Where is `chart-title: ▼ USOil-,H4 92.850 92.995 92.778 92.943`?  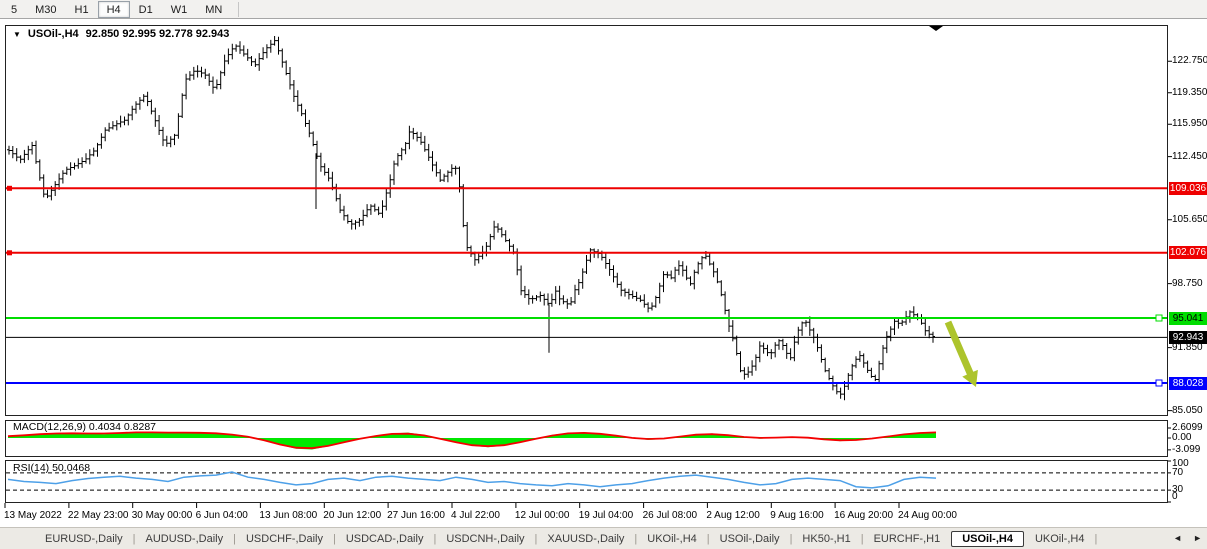 chart-title: ▼ USOil-,H4 92.850 92.995 92.778 92.943 is located at coordinates (121, 34).